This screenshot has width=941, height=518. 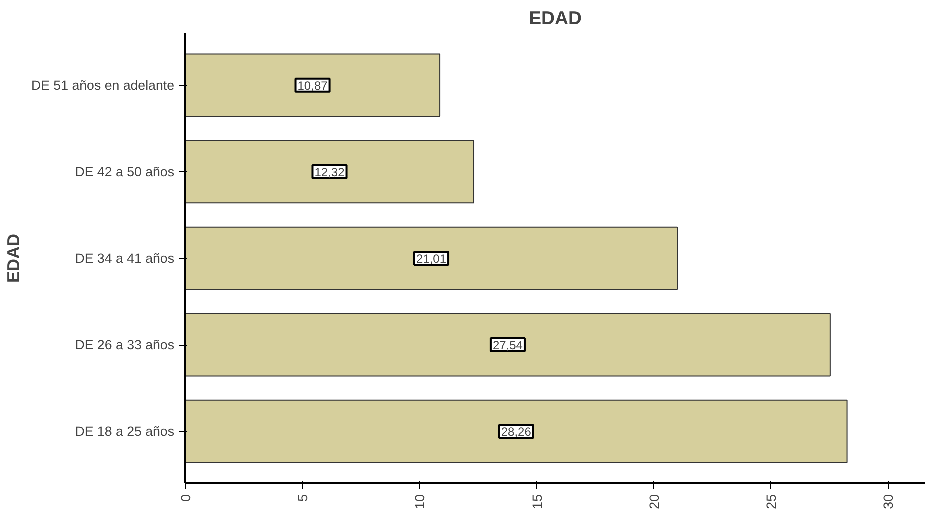 I want to click on y-tick-label: DE 51 años en adelante, so click(x=103, y=85).